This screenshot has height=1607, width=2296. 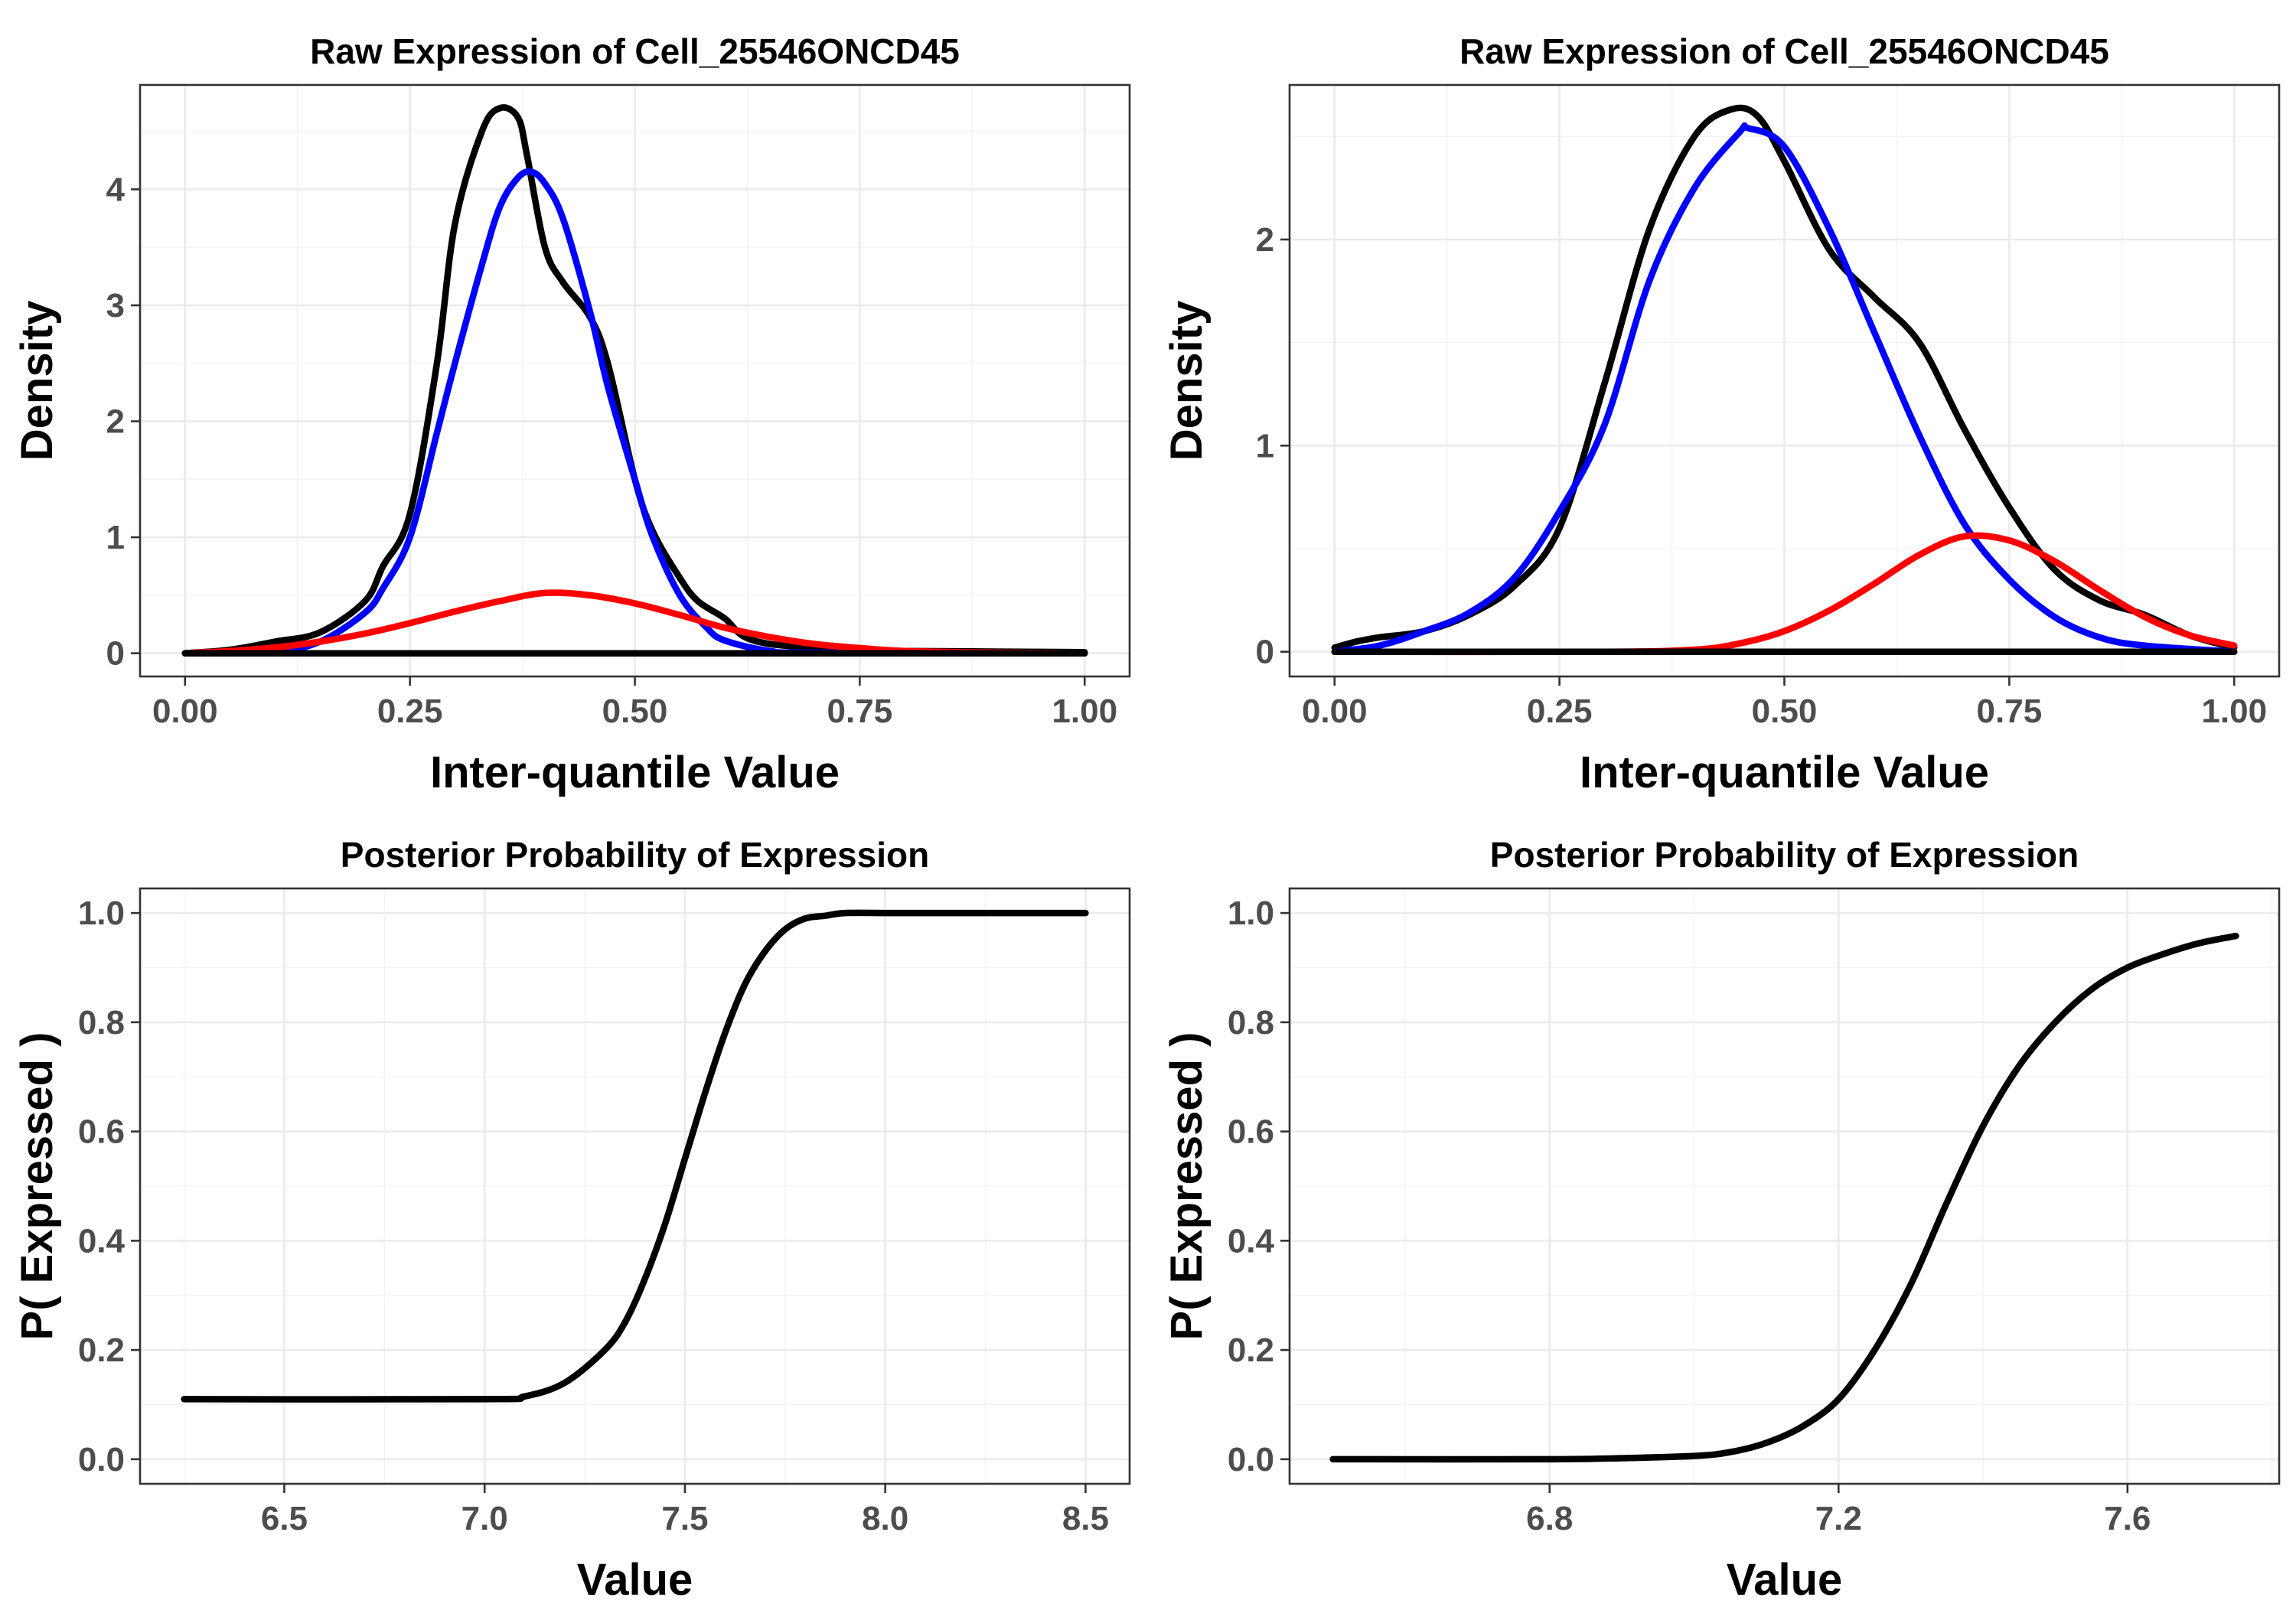 I want to click on y-tick-label: 3, so click(x=115, y=305).